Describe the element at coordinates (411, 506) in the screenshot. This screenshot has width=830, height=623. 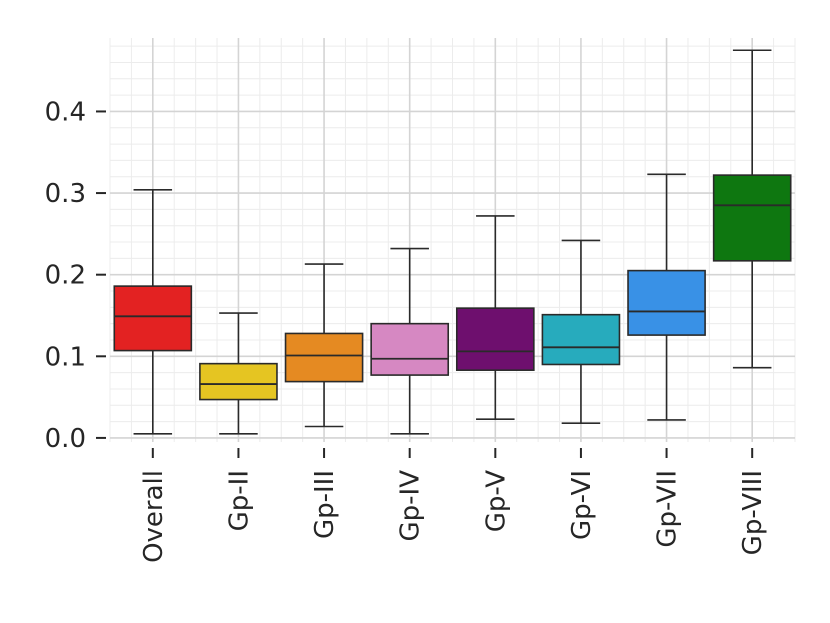
I see `x-tick-label: Gp-IV` at that location.